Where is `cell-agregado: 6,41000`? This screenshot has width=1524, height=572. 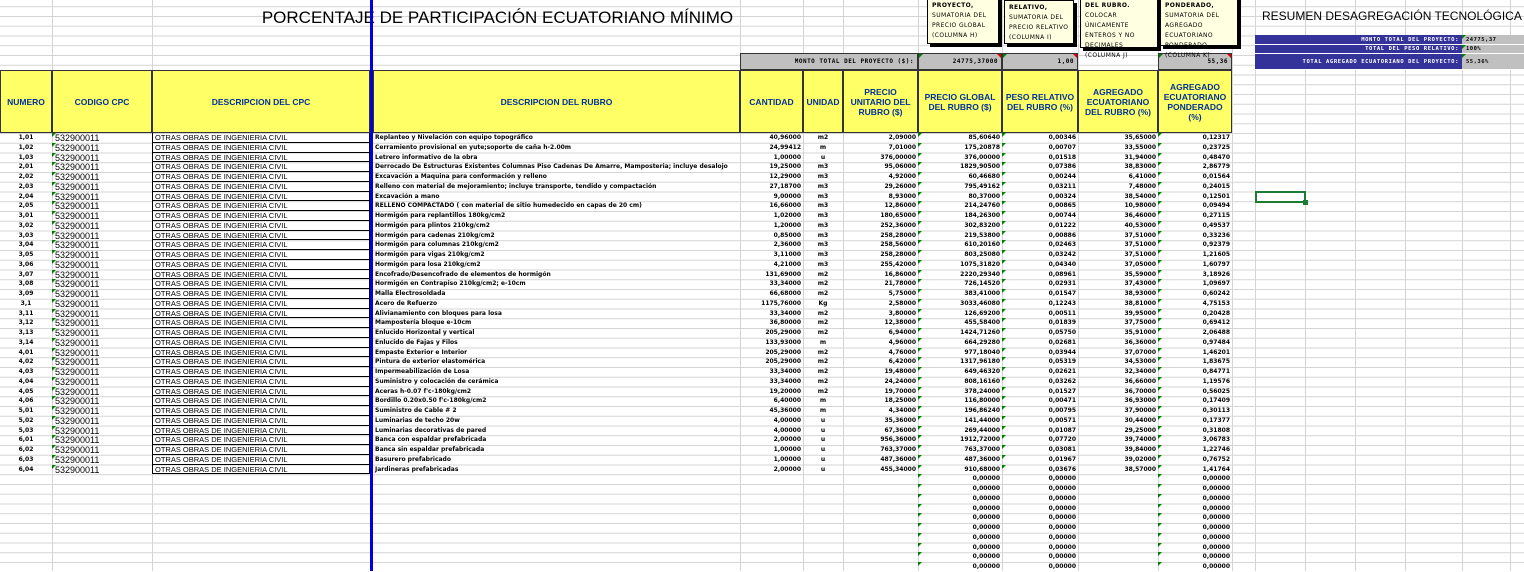
cell-agregado: 6,41000 is located at coordinates (1142, 176).